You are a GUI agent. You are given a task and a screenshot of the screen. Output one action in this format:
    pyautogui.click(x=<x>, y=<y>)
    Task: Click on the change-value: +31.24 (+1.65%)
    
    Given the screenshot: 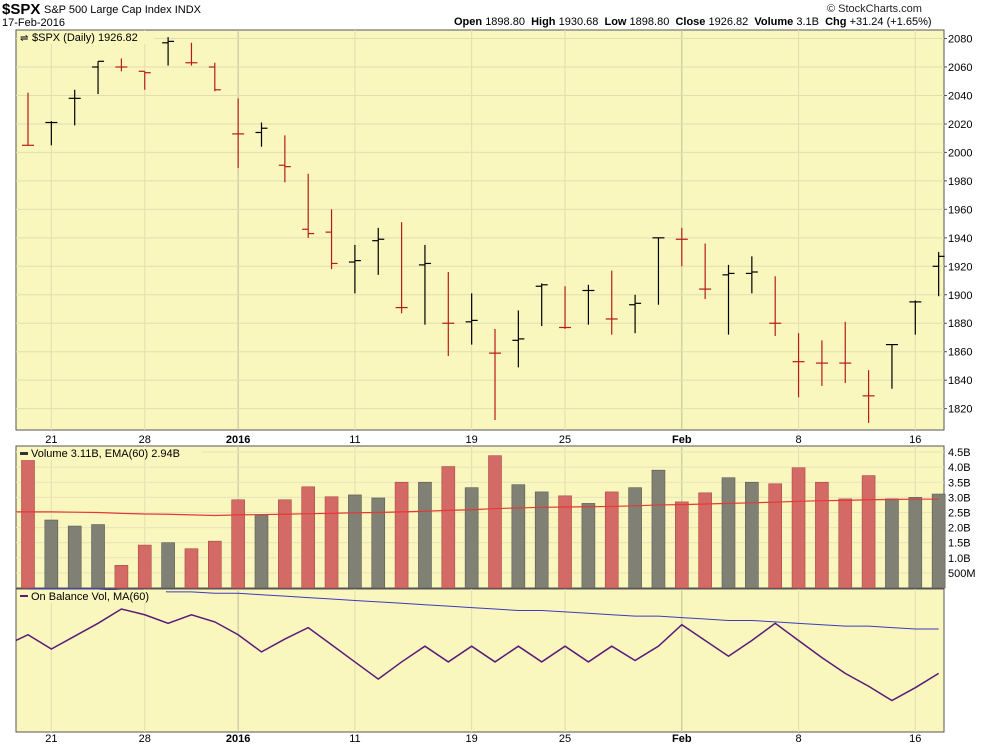 What is the action you would take?
    pyautogui.click(x=890, y=22)
    